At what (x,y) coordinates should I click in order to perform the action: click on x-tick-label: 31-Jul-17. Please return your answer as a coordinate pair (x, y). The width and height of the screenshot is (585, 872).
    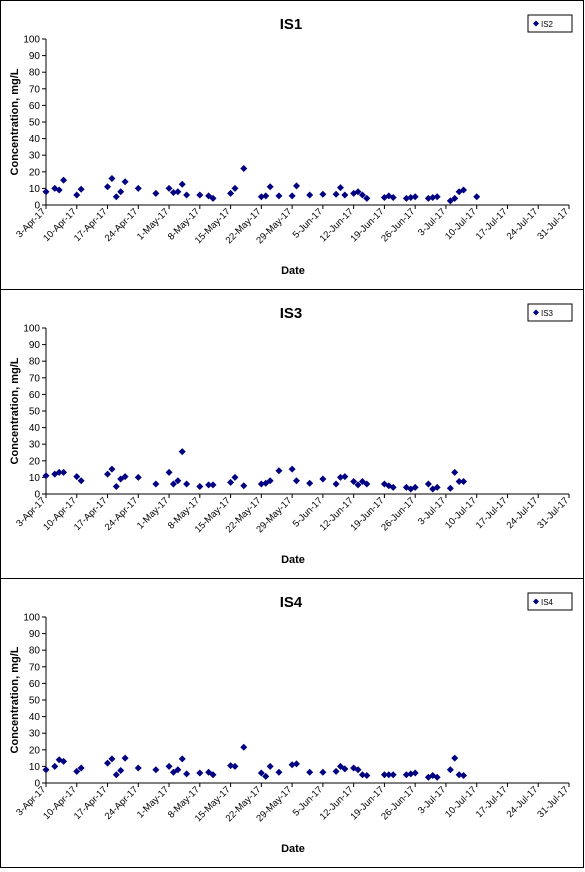
    Looking at the image, I should click on (553, 224).